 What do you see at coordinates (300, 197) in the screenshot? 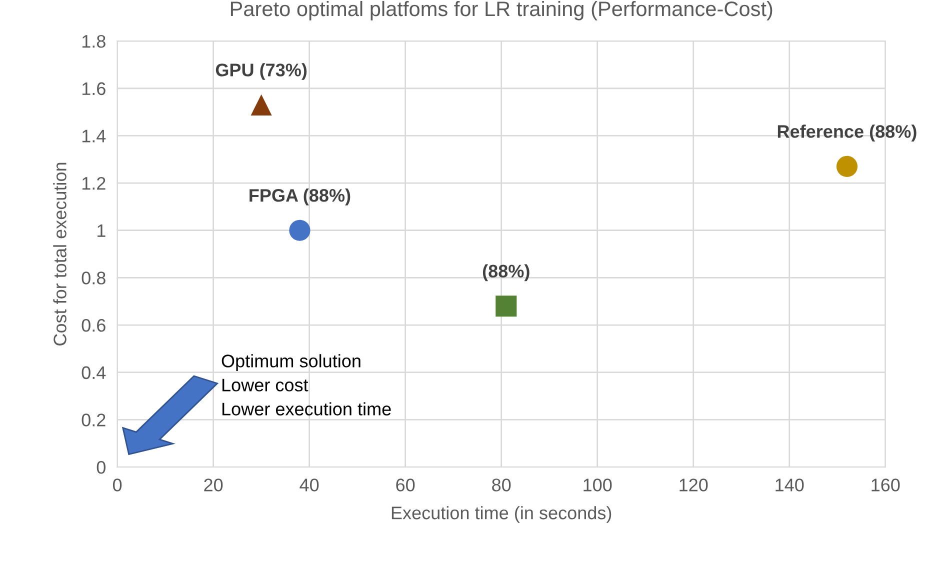
I see `series-label: FPGA (88%)` at bounding box center [300, 197].